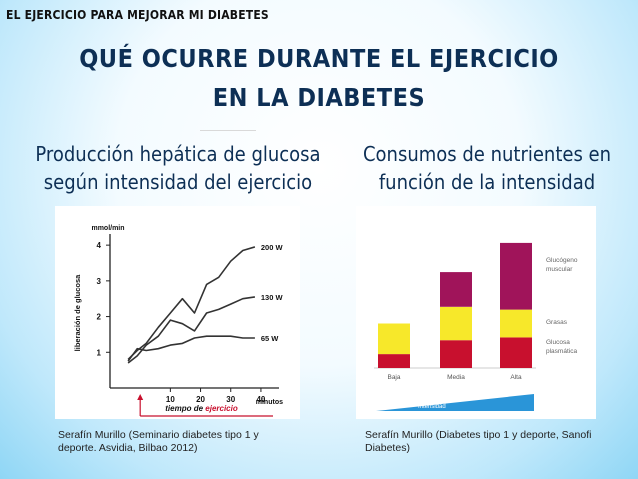 This screenshot has height=479, width=638. What do you see at coordinates (487, 182) in the screenshot?
I see `right-subtitle-line2: función de la intensidad` at bounding box center [487, 182].